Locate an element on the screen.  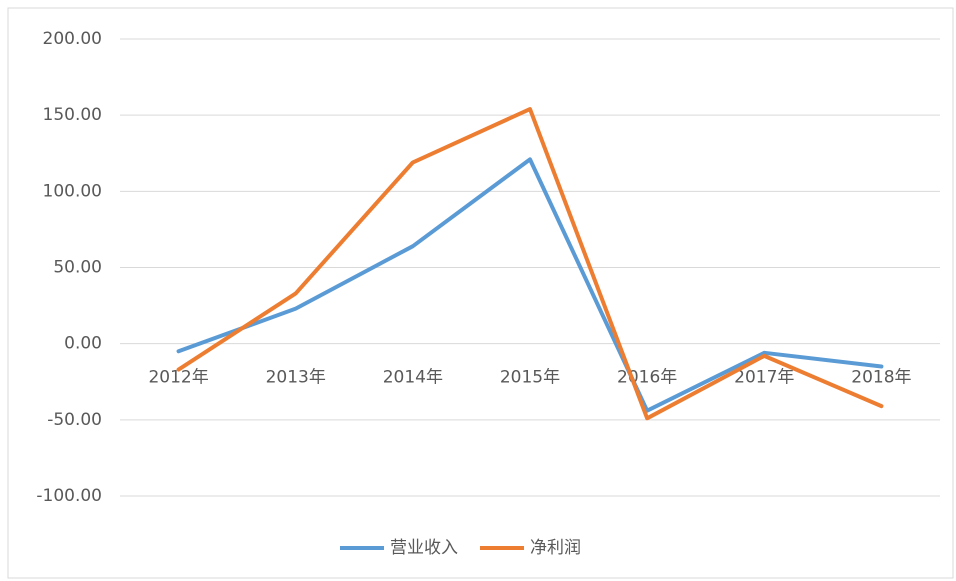
y-tick-label: -100.00 is located at coordinates (69, 496).